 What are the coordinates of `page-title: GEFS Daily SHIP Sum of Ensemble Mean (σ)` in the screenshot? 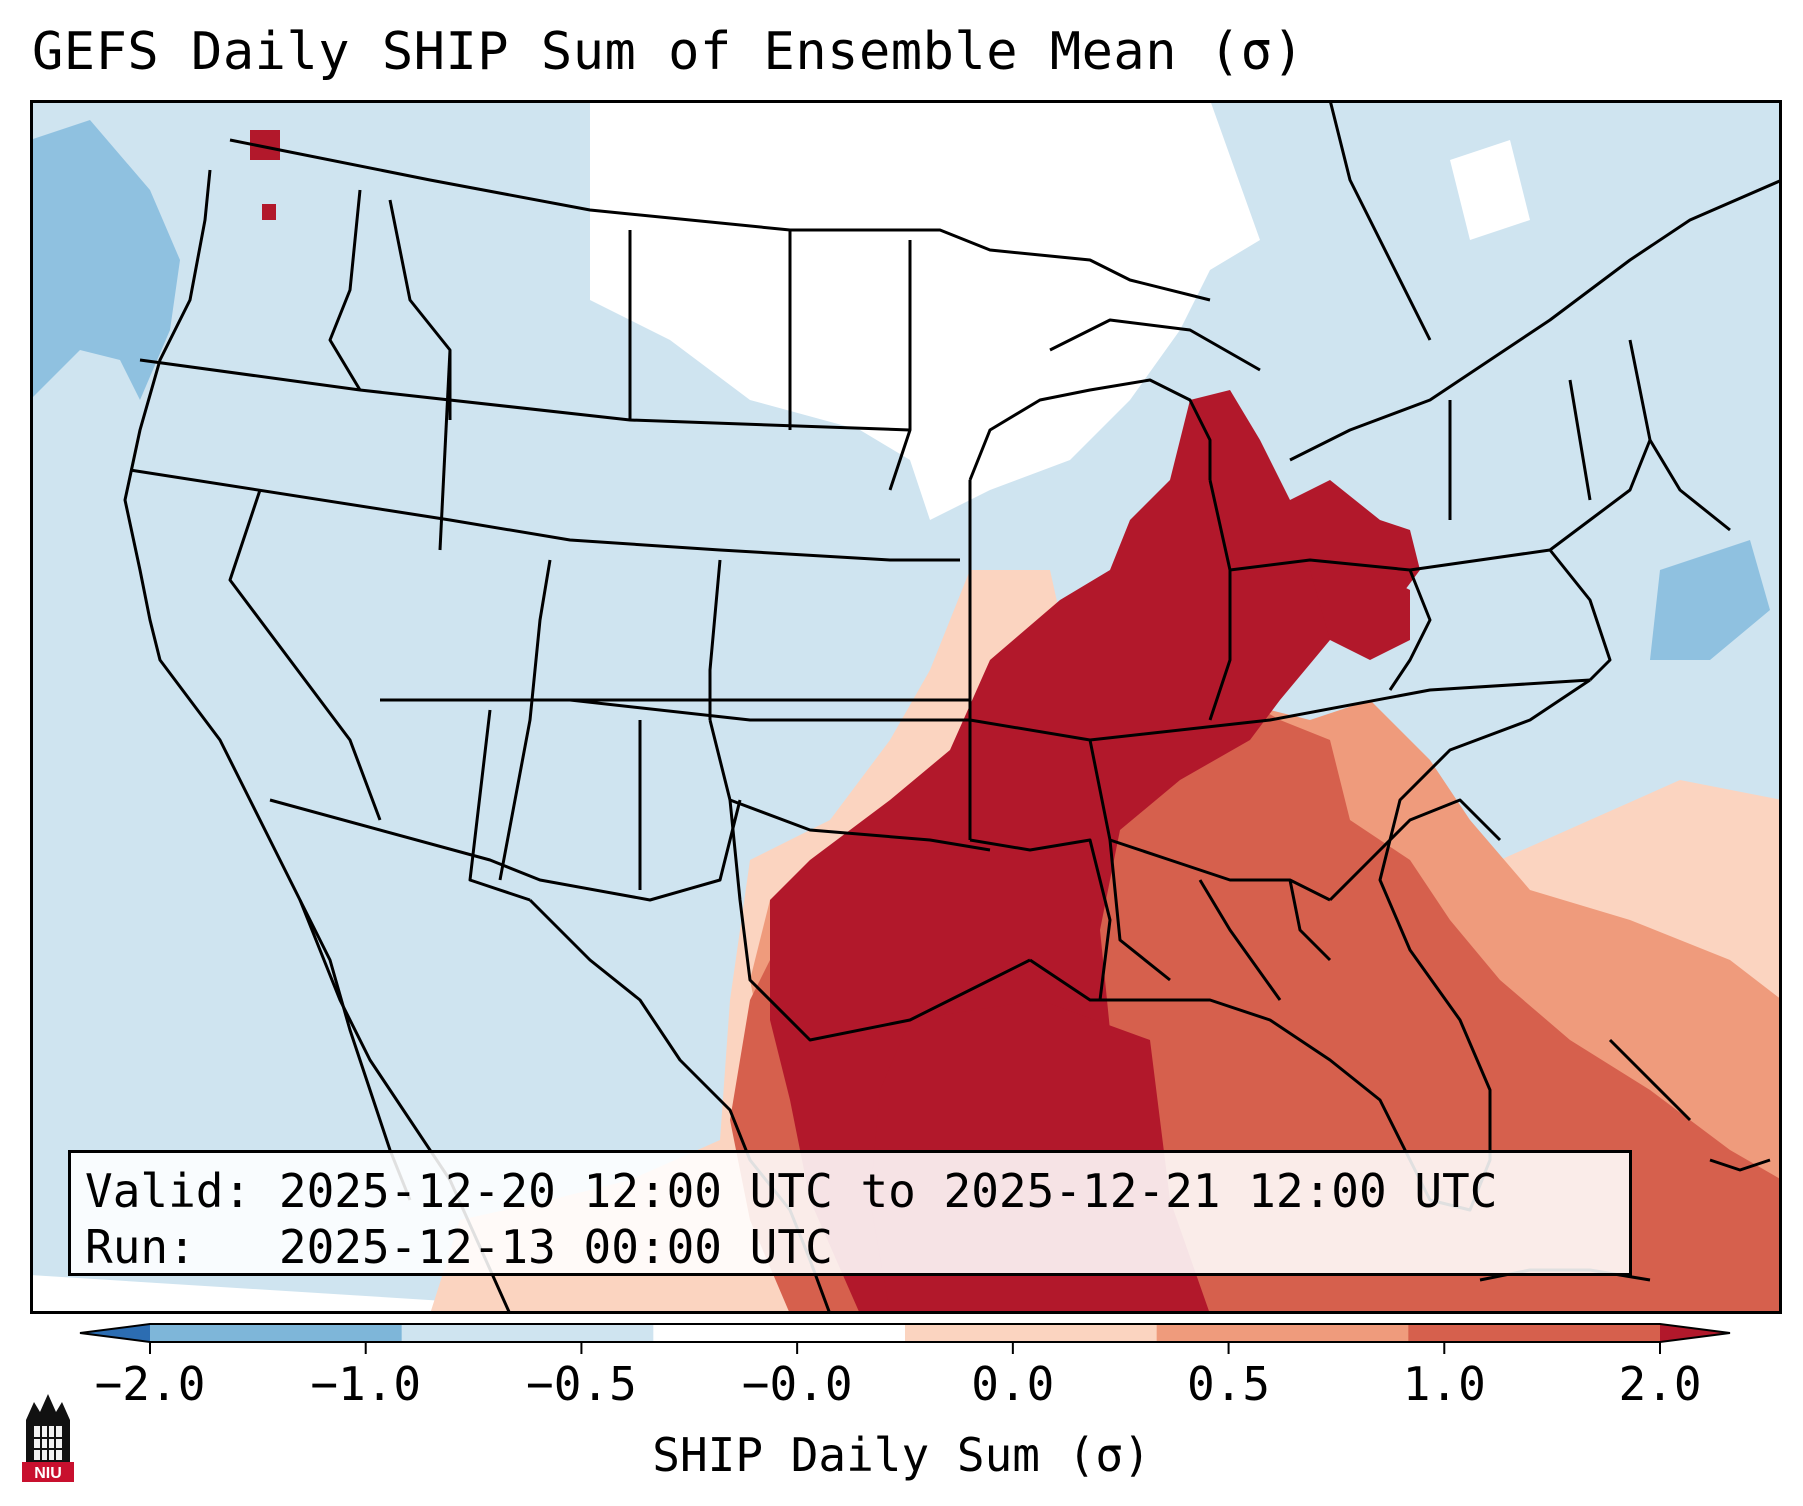 It's located at (668, 52).